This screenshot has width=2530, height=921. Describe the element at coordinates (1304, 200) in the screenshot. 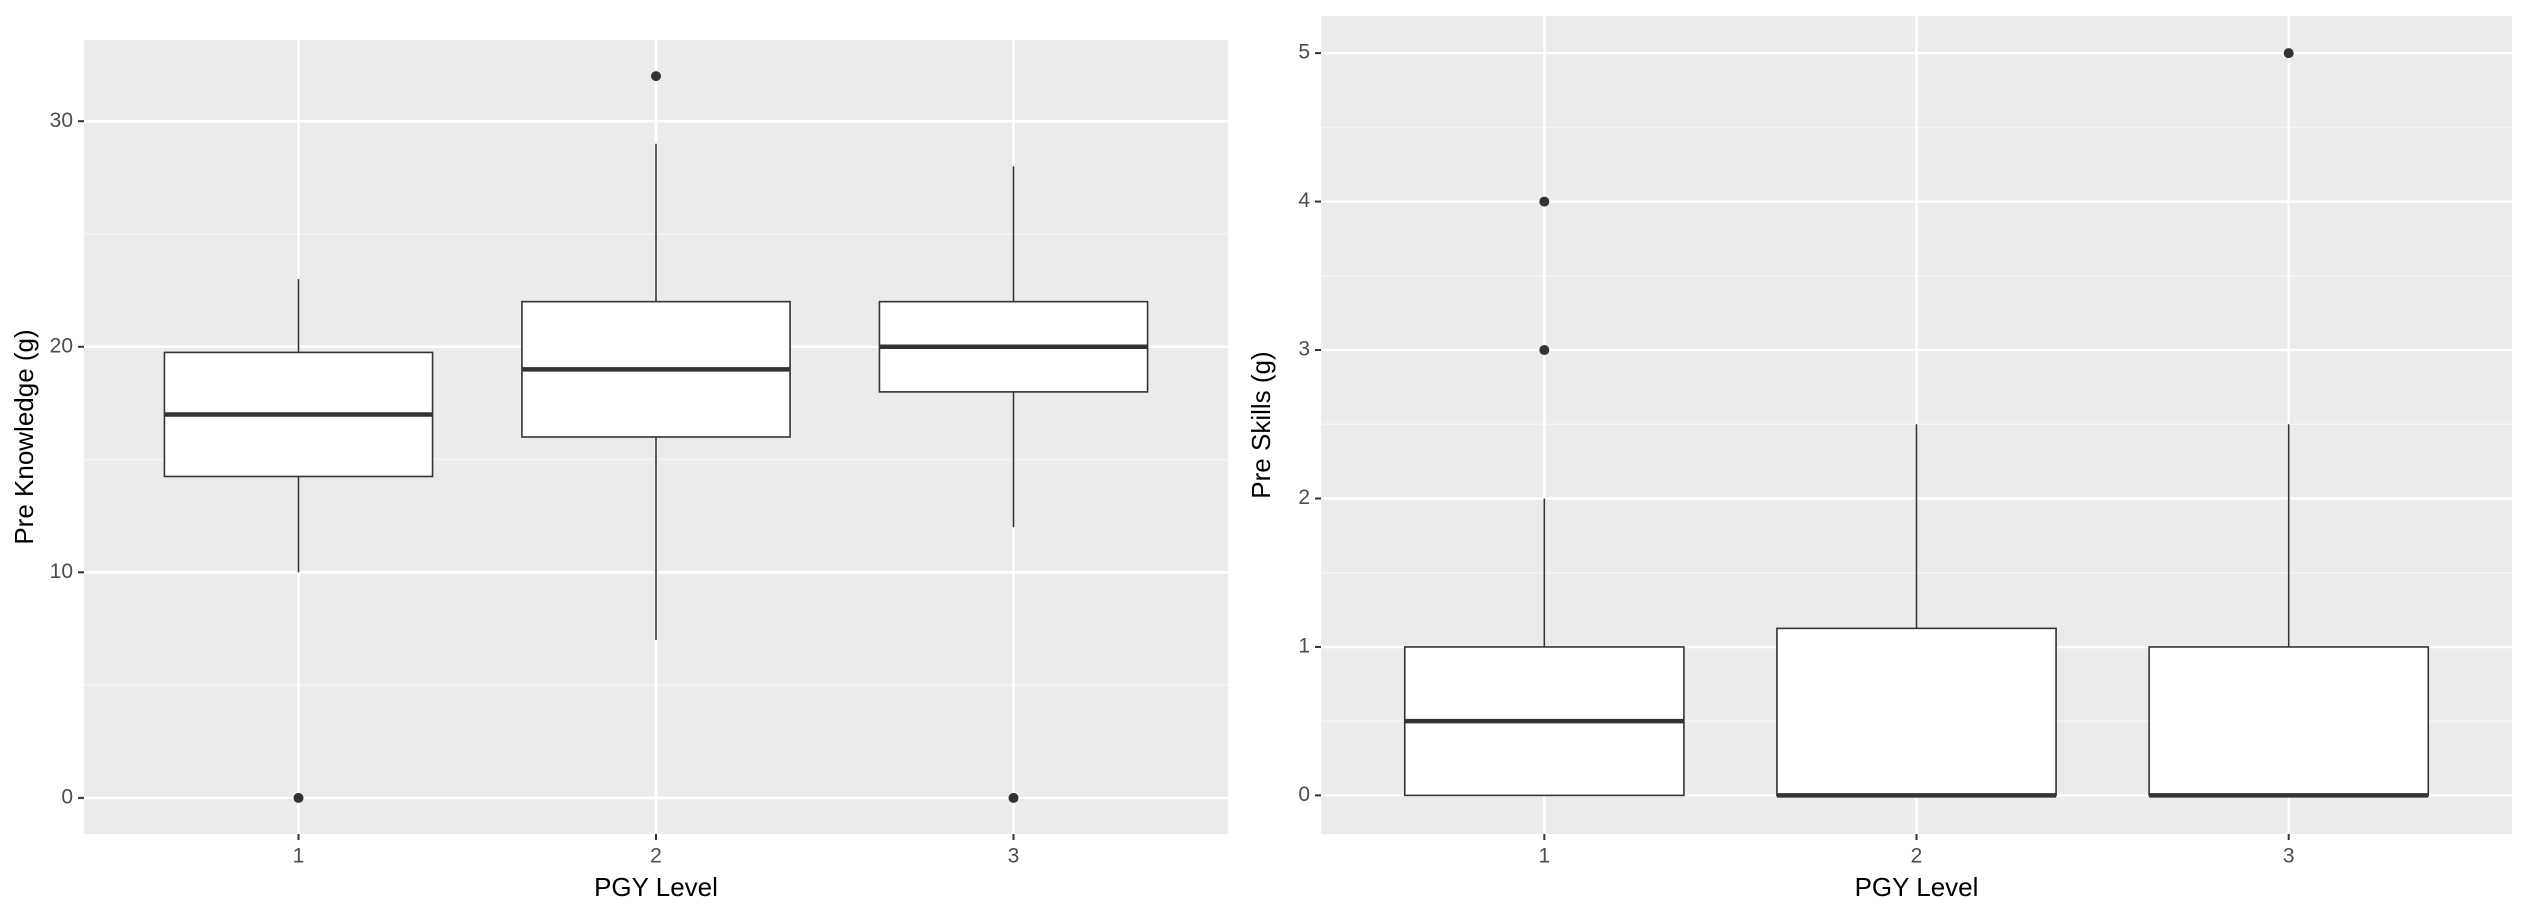

I see `y-tick-label: 4` at that location.